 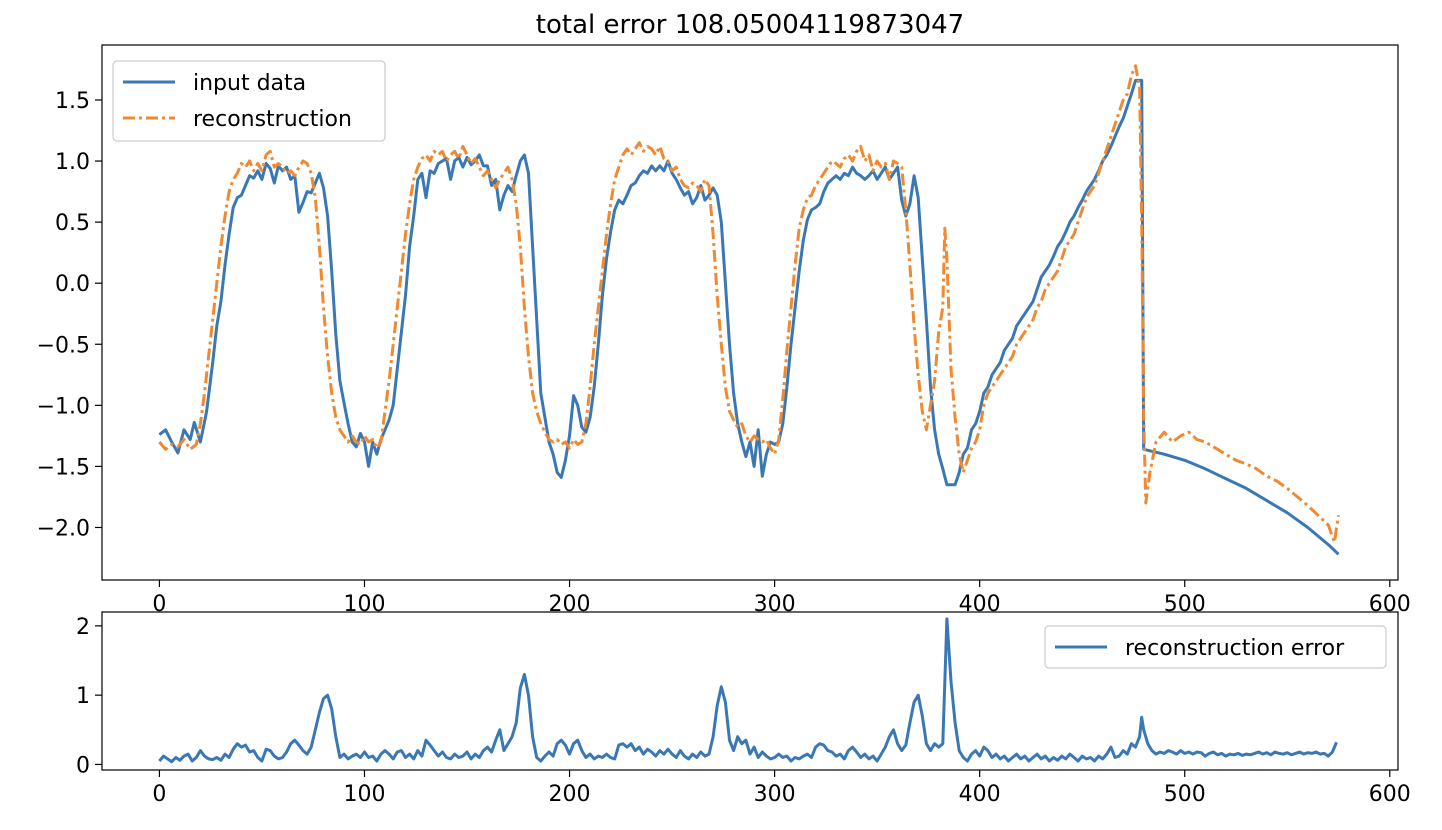 I want to click on x-tick-label: 500, so click(x=1185, y=794).